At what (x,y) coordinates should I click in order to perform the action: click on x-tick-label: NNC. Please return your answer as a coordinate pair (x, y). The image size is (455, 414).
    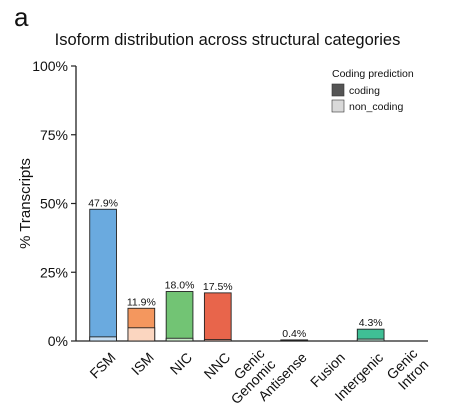
    Looking at the image, I should click on (217, 365).